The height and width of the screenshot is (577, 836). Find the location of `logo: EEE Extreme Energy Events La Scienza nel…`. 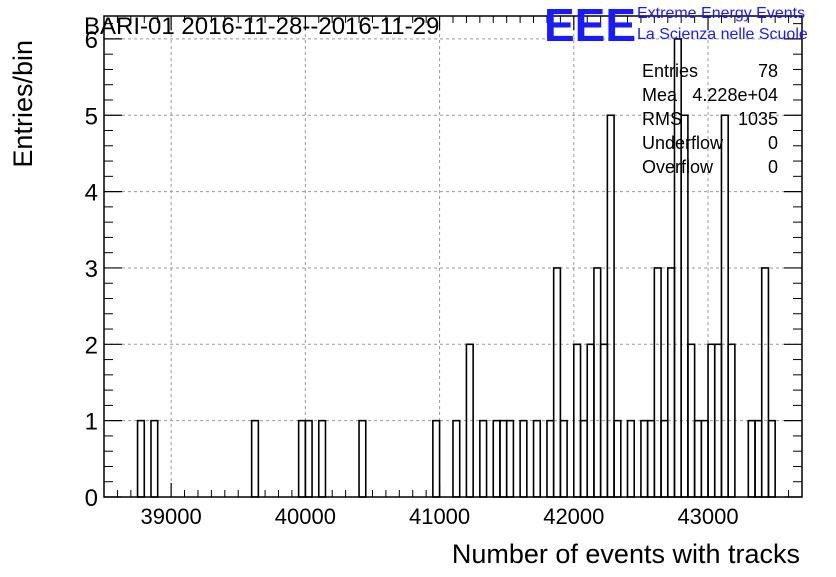

logo: EEE Extreme Energy Events La Scienza nel… is located at coordinates (676, 25).